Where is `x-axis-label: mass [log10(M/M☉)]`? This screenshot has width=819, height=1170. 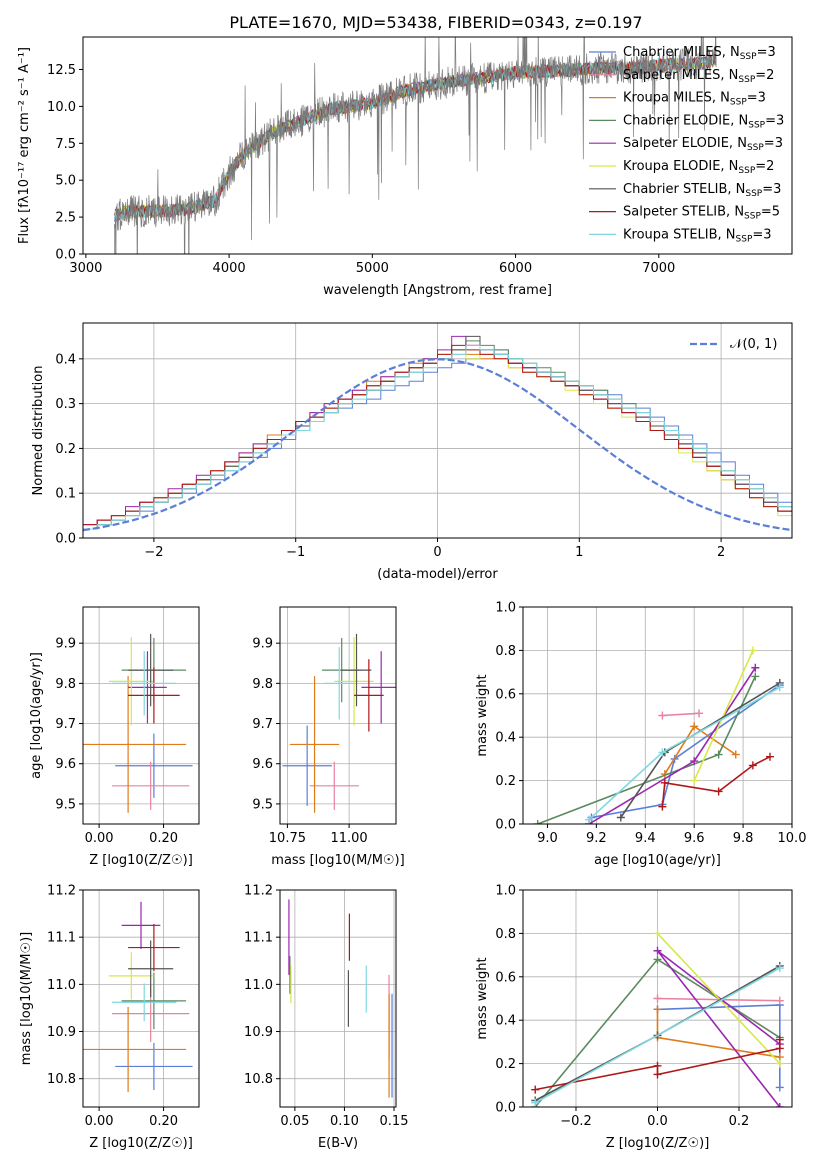 x-axis-label: mass [log10(M/M☉)] is located at coordinates (337, 860).